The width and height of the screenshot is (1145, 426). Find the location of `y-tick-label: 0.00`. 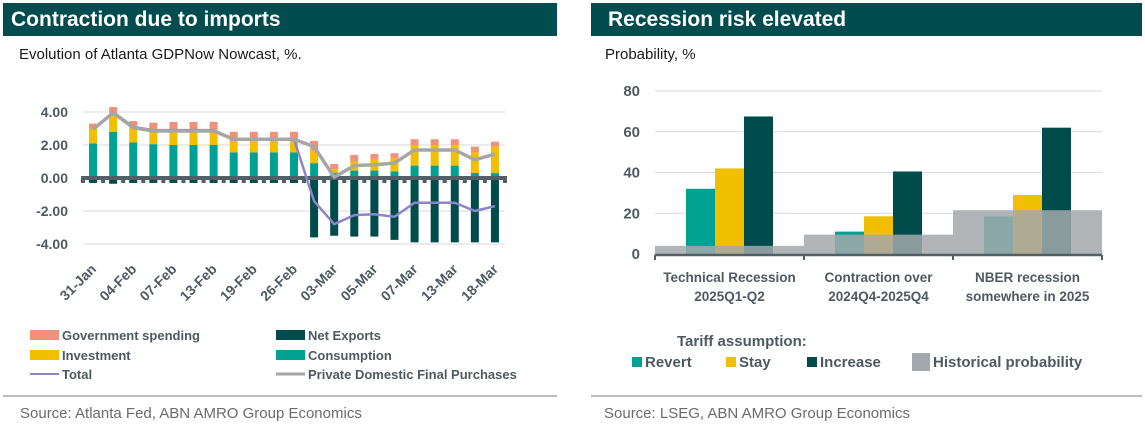

y-tick-label: 0.00 is located at coordinates (54, 178).